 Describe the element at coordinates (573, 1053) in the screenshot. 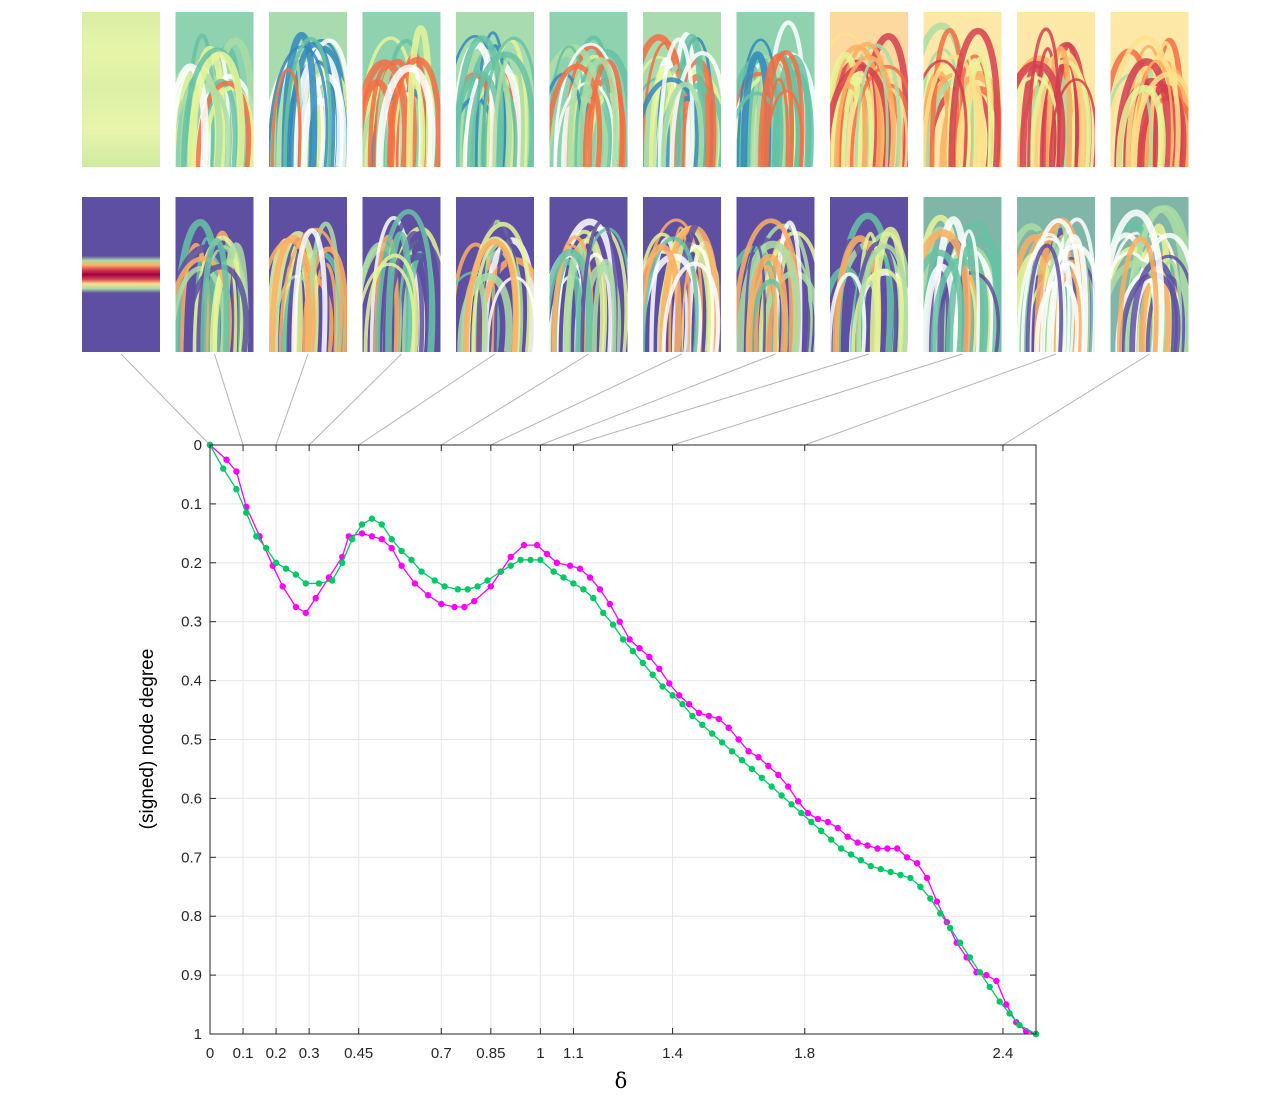

I see `x-tick-label: 1.1` at that location.